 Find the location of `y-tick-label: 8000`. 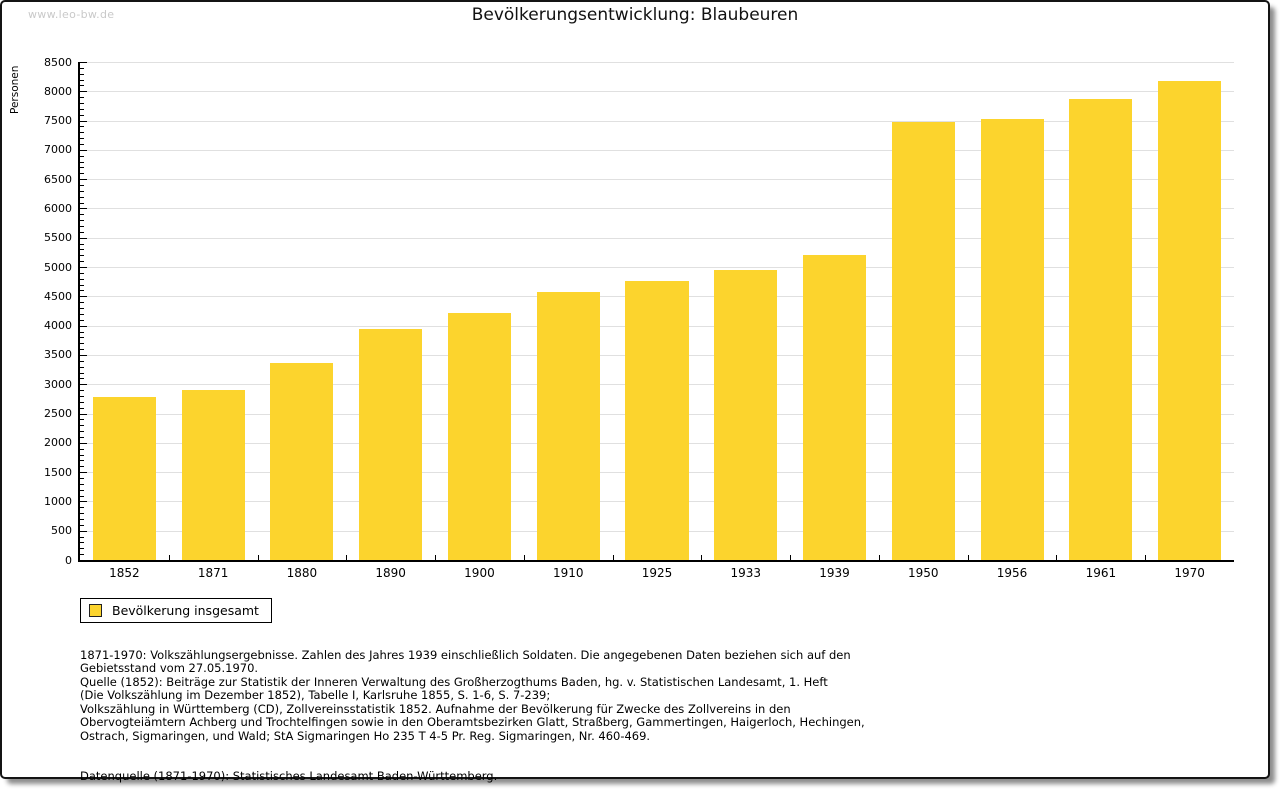

y-tick-label: 8000 is located at coordinates (58, 91).